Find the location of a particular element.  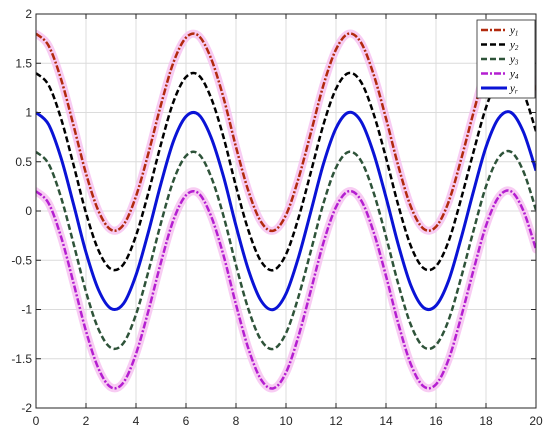

y-tick-label: 0 is located at coordinates (28, 211).